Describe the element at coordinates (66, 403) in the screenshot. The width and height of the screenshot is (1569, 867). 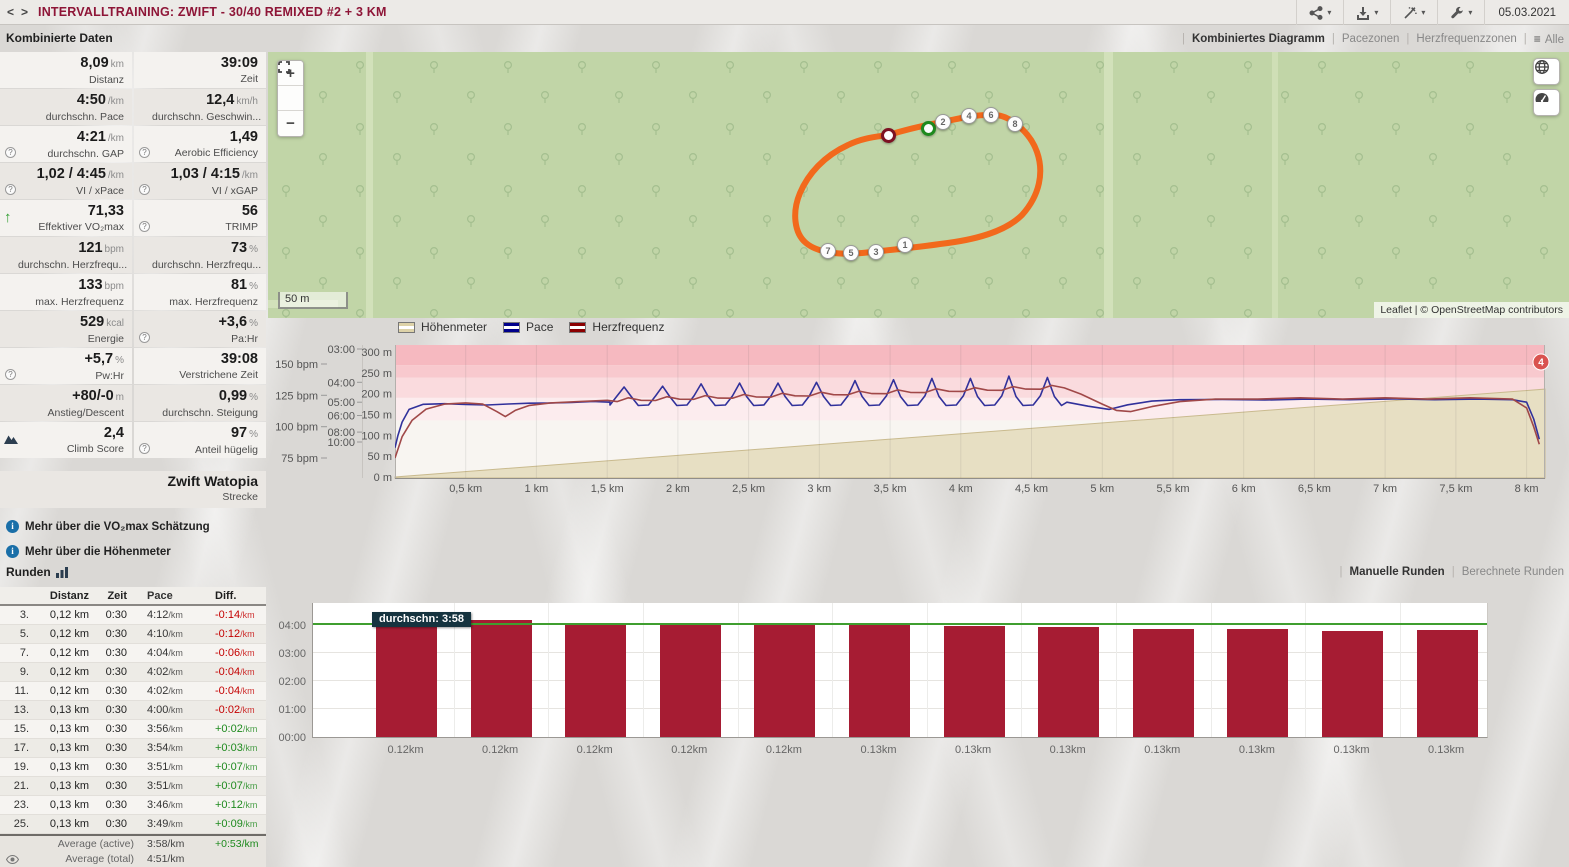
I see `stat-anstieg-descent: +80/-0 m Anstieg/Descent` at that location.